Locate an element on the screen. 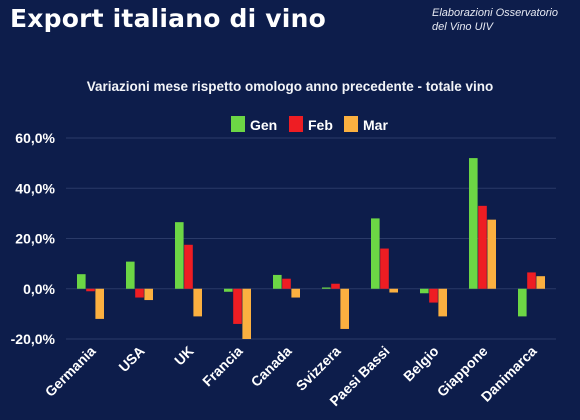 Image resolution: width=580 pixels, height=420 pixels. x-tick-label: Belgio is located at coordinates (421, 364).